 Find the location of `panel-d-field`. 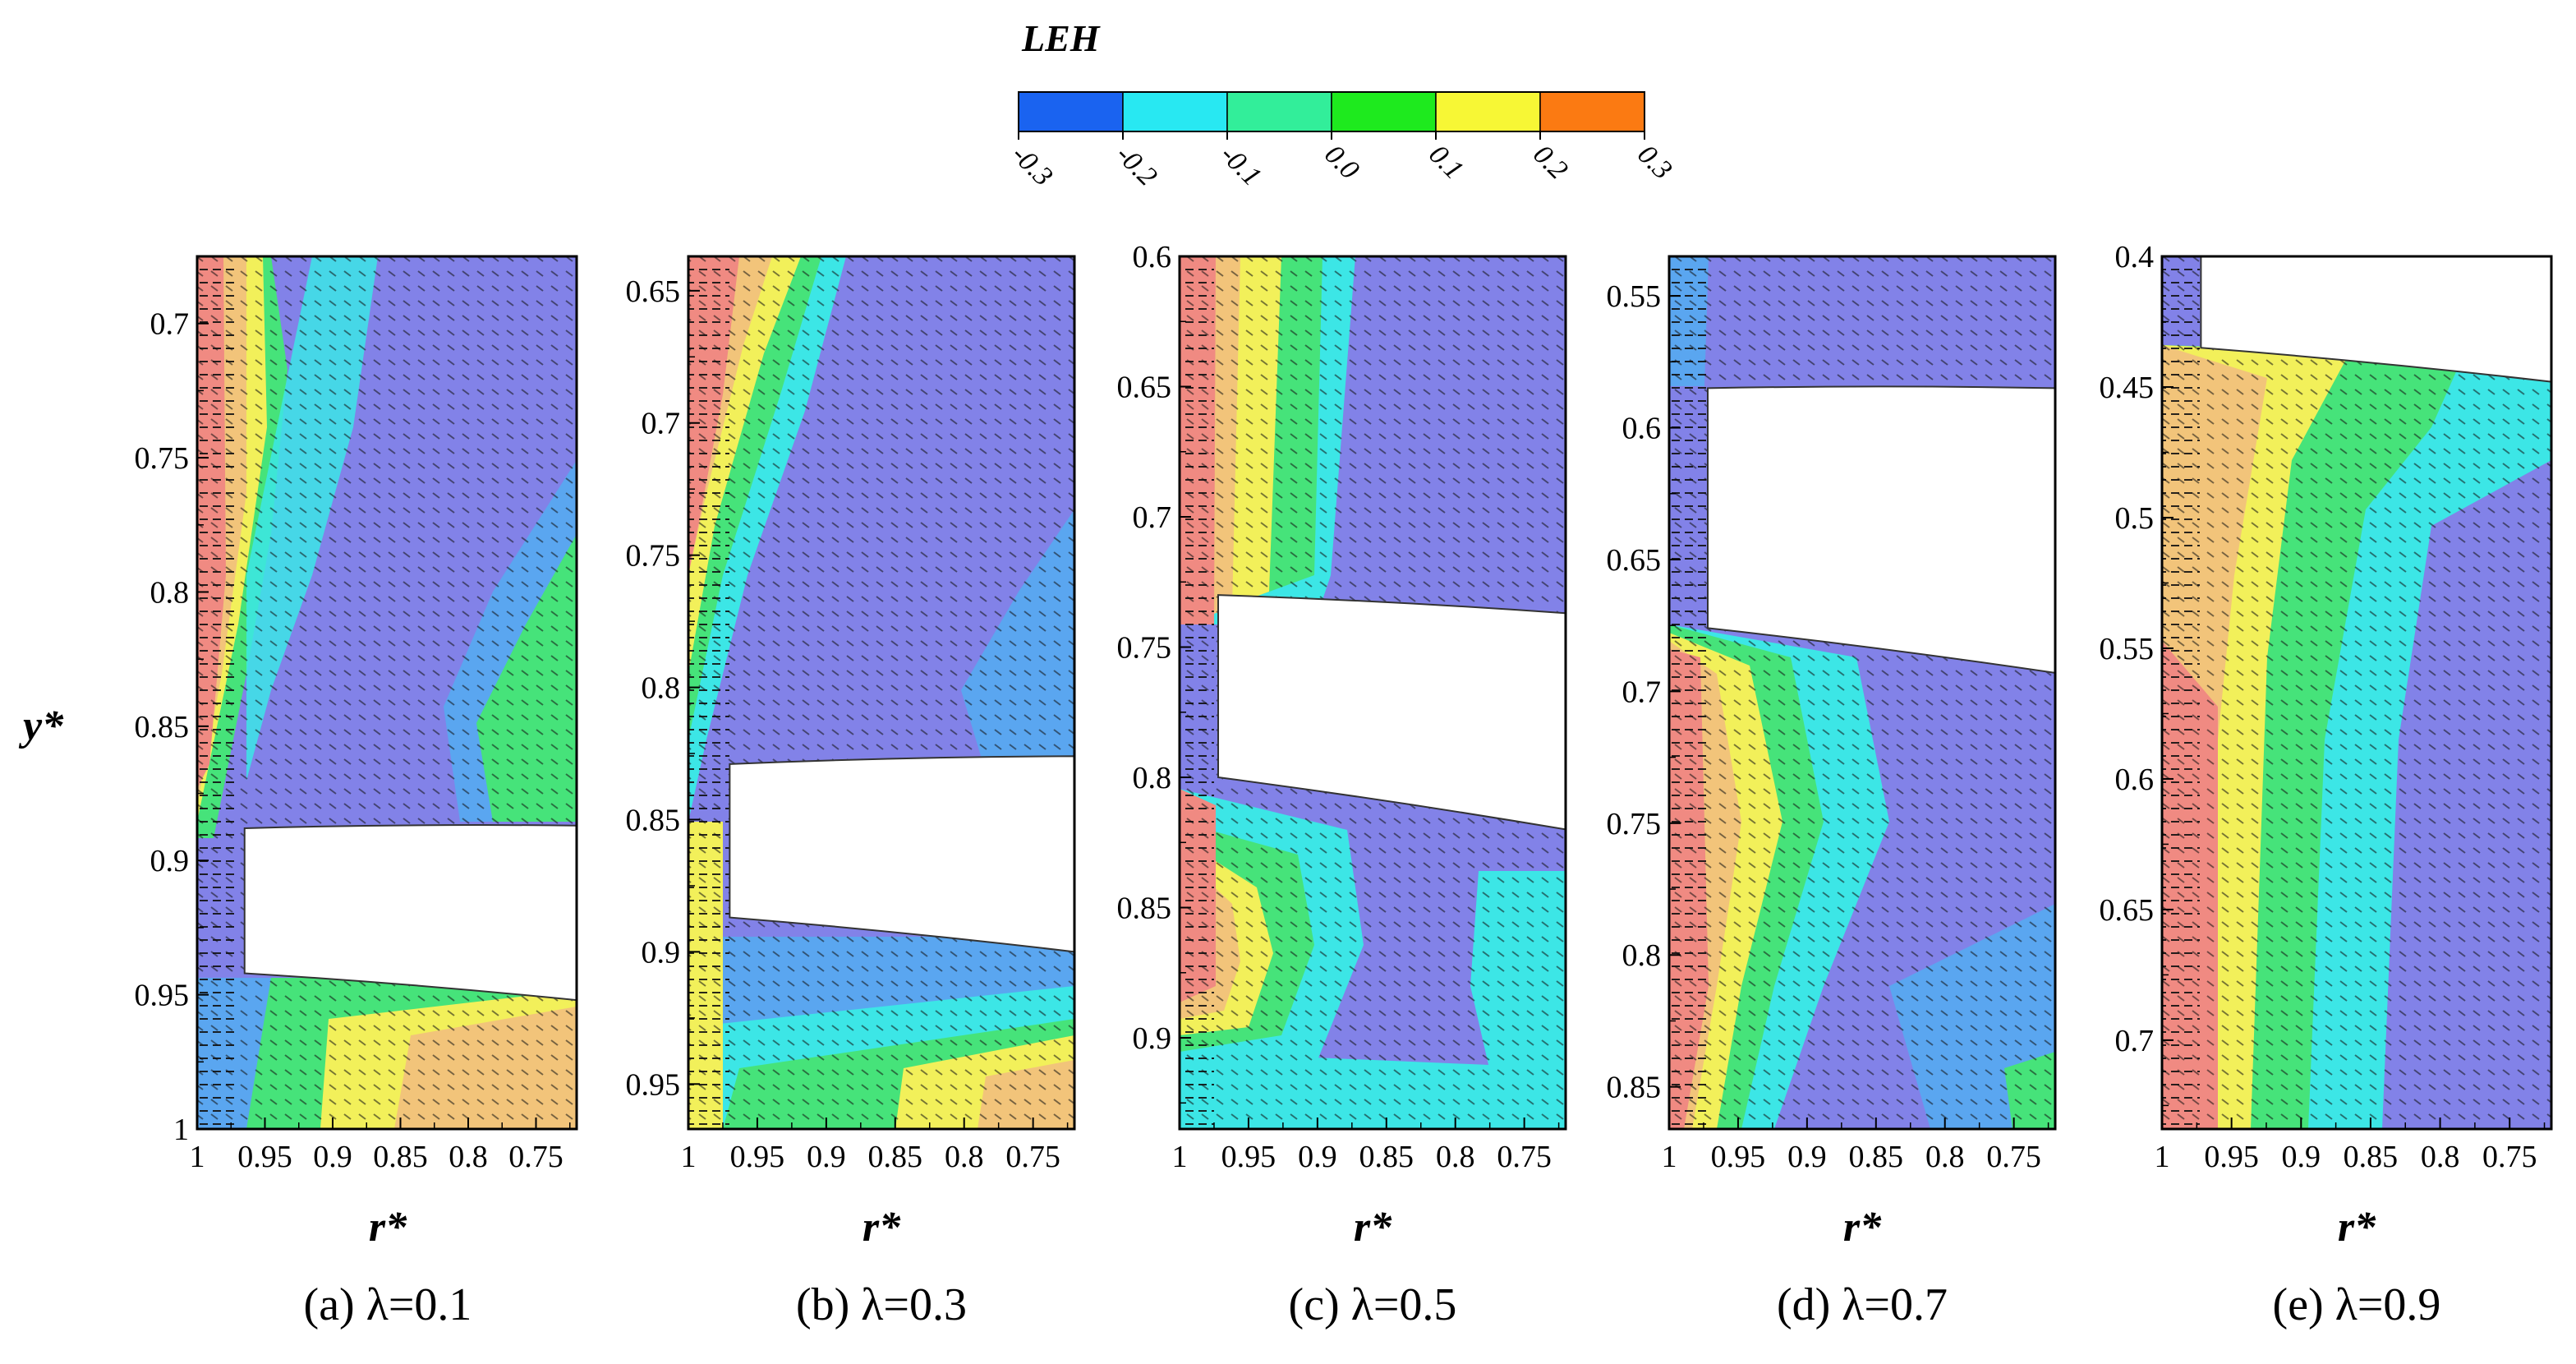

panel-d-field is located at coordinates (1862, 692).